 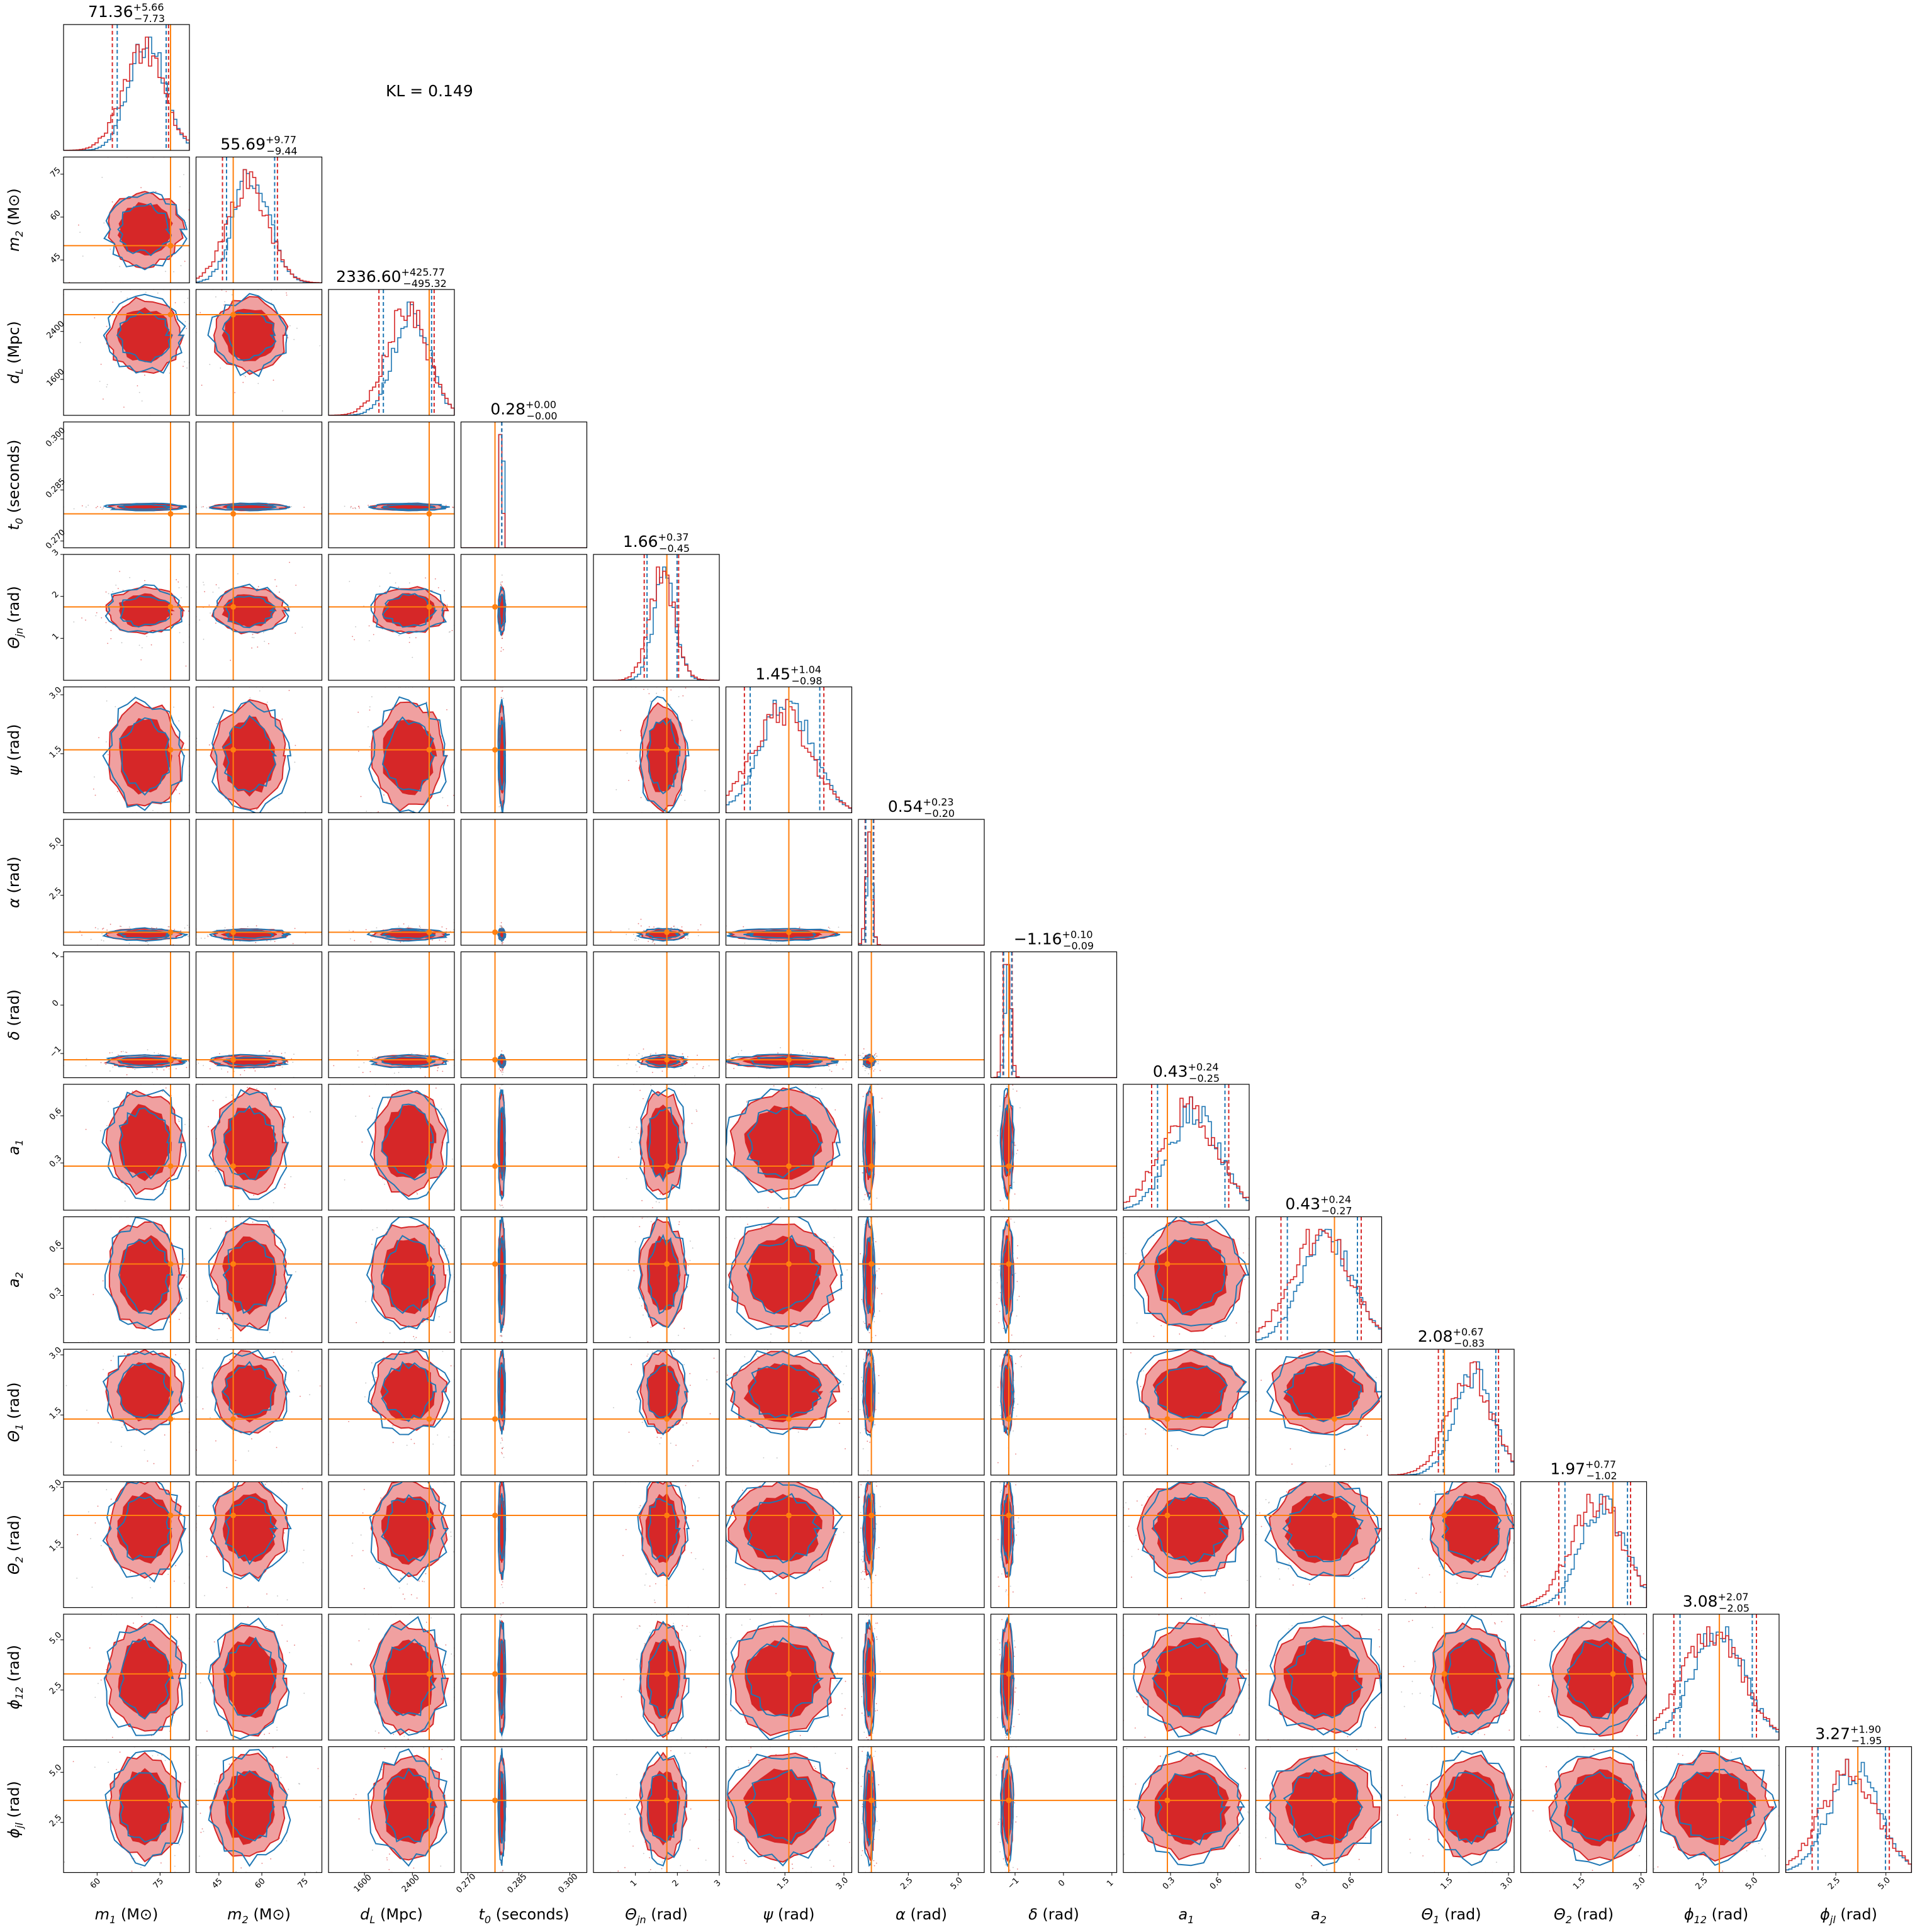 What do you see at coordinates (1319, 1269) in the screenshot?
I see `corner-panel-a2-a2: 0.43+0.24 −0.27` at bounding box center [1319, 1269].